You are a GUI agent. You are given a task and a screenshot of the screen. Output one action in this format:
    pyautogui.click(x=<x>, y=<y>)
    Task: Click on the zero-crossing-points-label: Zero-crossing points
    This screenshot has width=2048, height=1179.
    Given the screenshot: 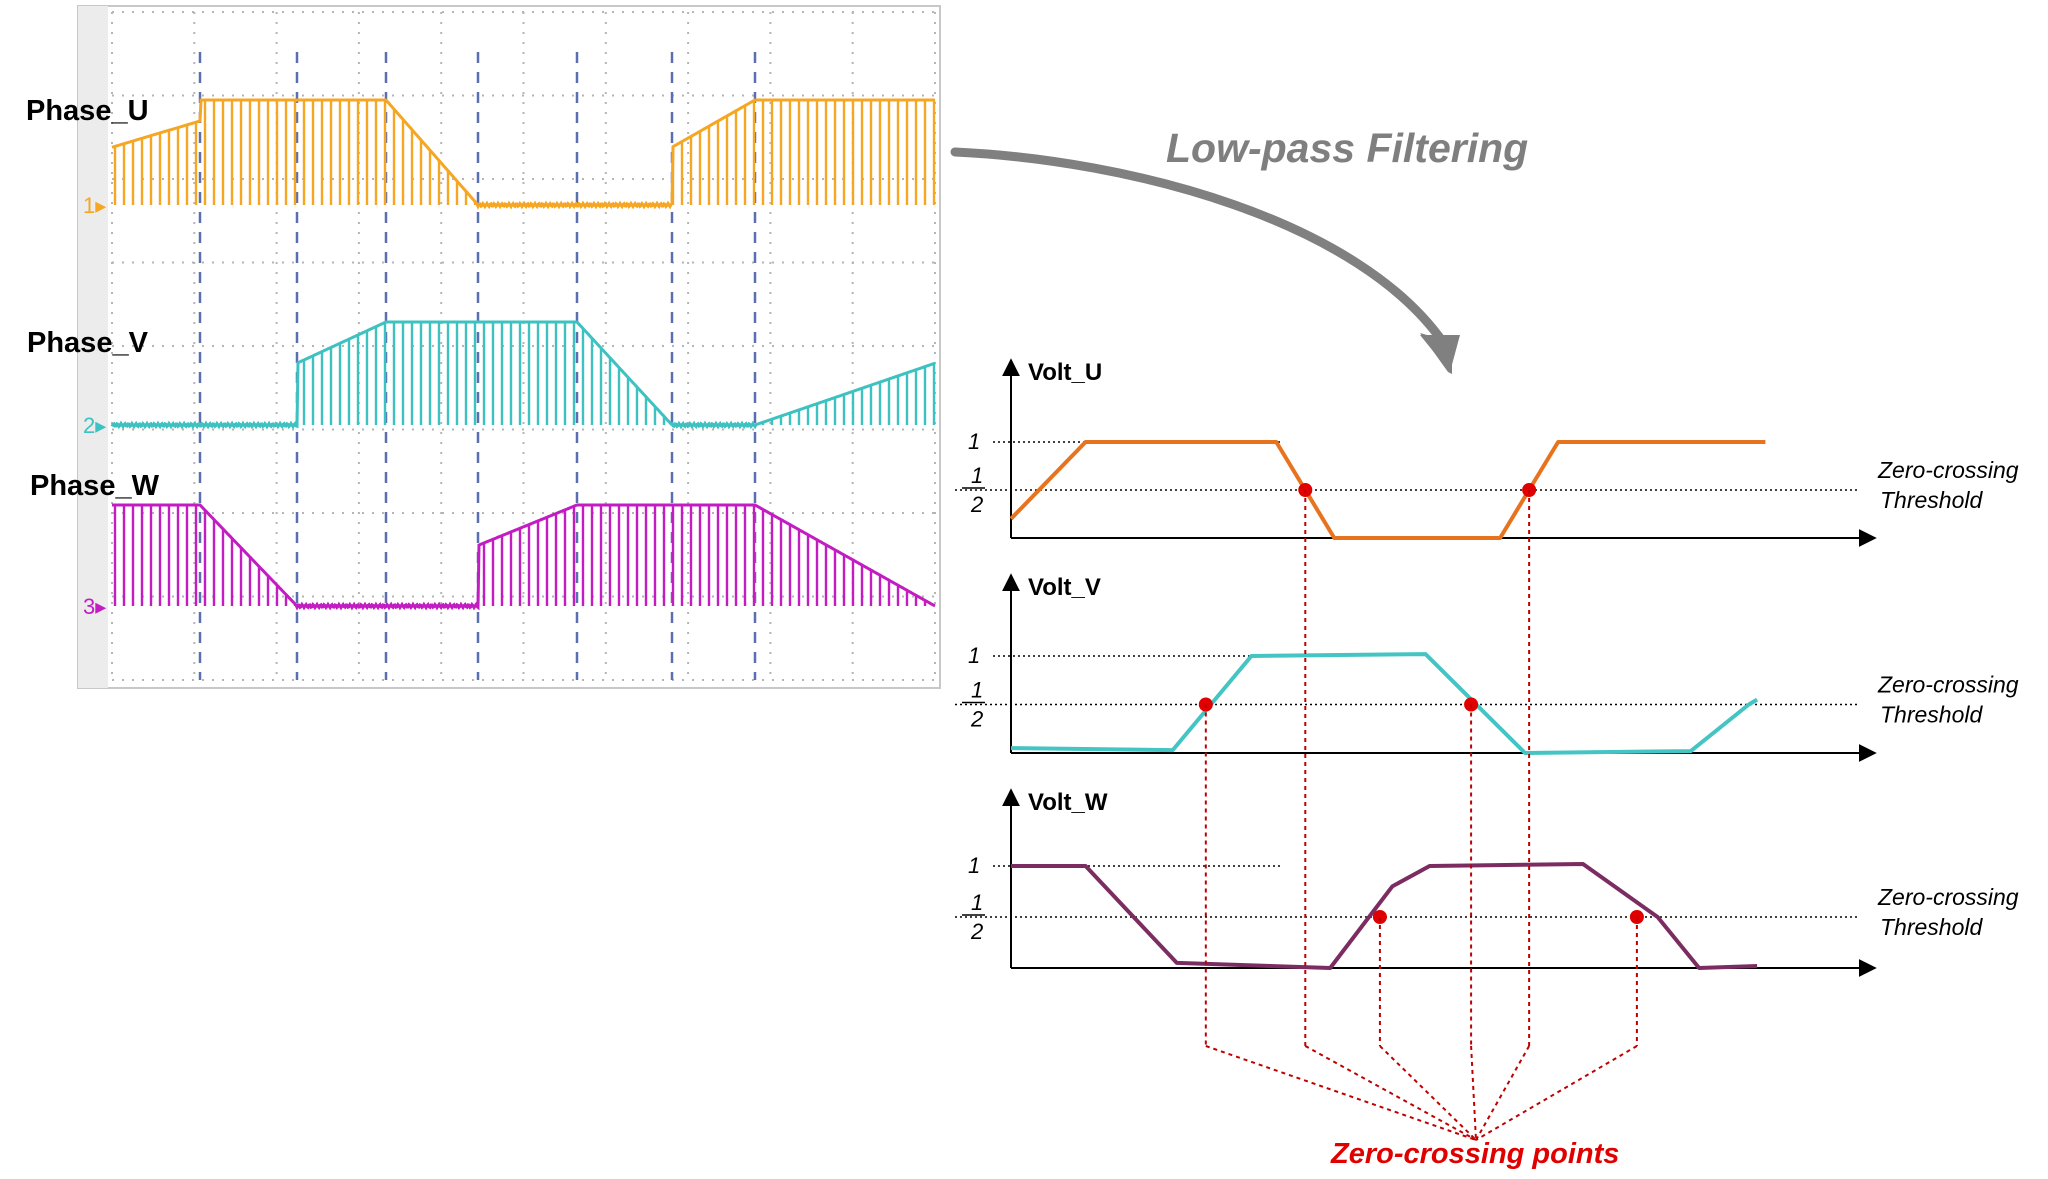 What is the action you would take?
    pyautogui.click(x=1474, y=1154)
    